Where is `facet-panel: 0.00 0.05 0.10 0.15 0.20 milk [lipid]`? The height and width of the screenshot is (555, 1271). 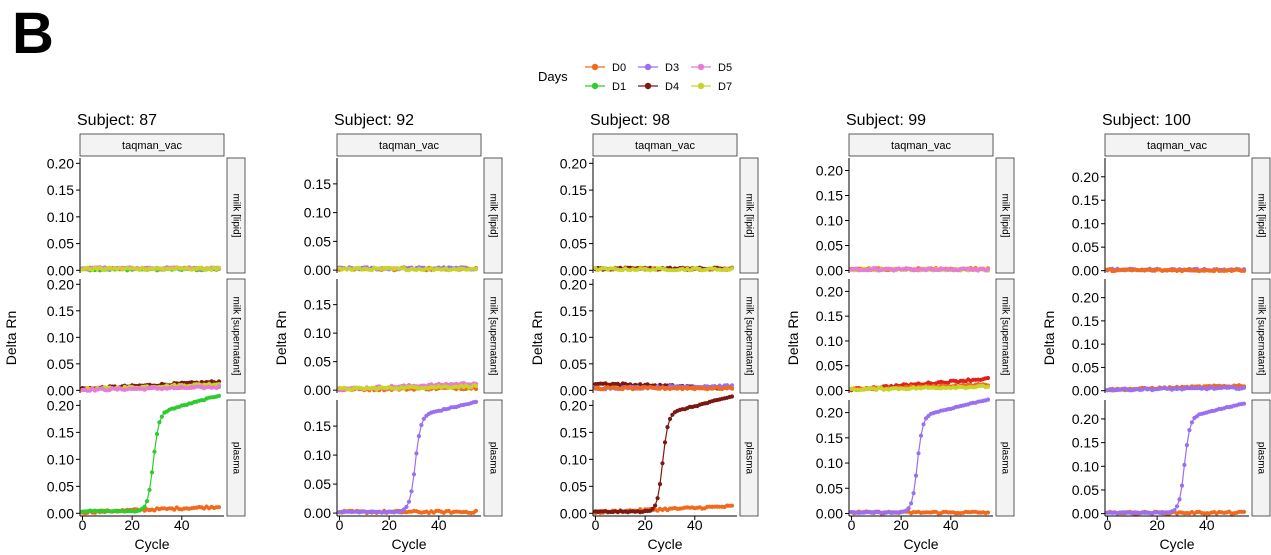
facet-panel: 0.00 0.05 0.10 0.15 0.20 milk [lipid] is located at coordinates (1171, 218).